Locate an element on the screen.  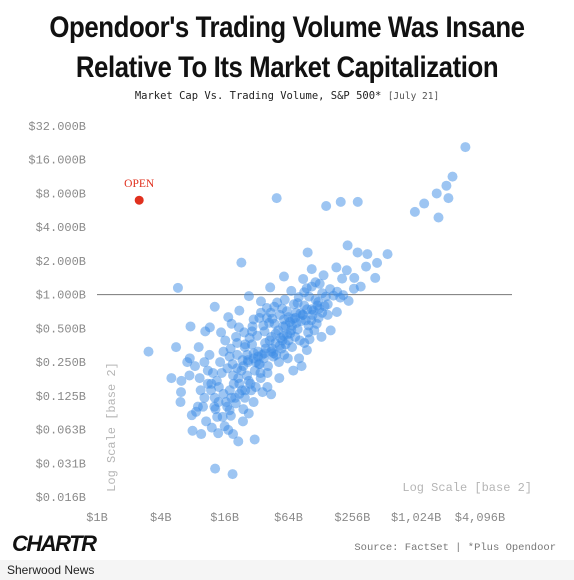
x-tick-label: $1,024B is located at coordinates (416, 518).